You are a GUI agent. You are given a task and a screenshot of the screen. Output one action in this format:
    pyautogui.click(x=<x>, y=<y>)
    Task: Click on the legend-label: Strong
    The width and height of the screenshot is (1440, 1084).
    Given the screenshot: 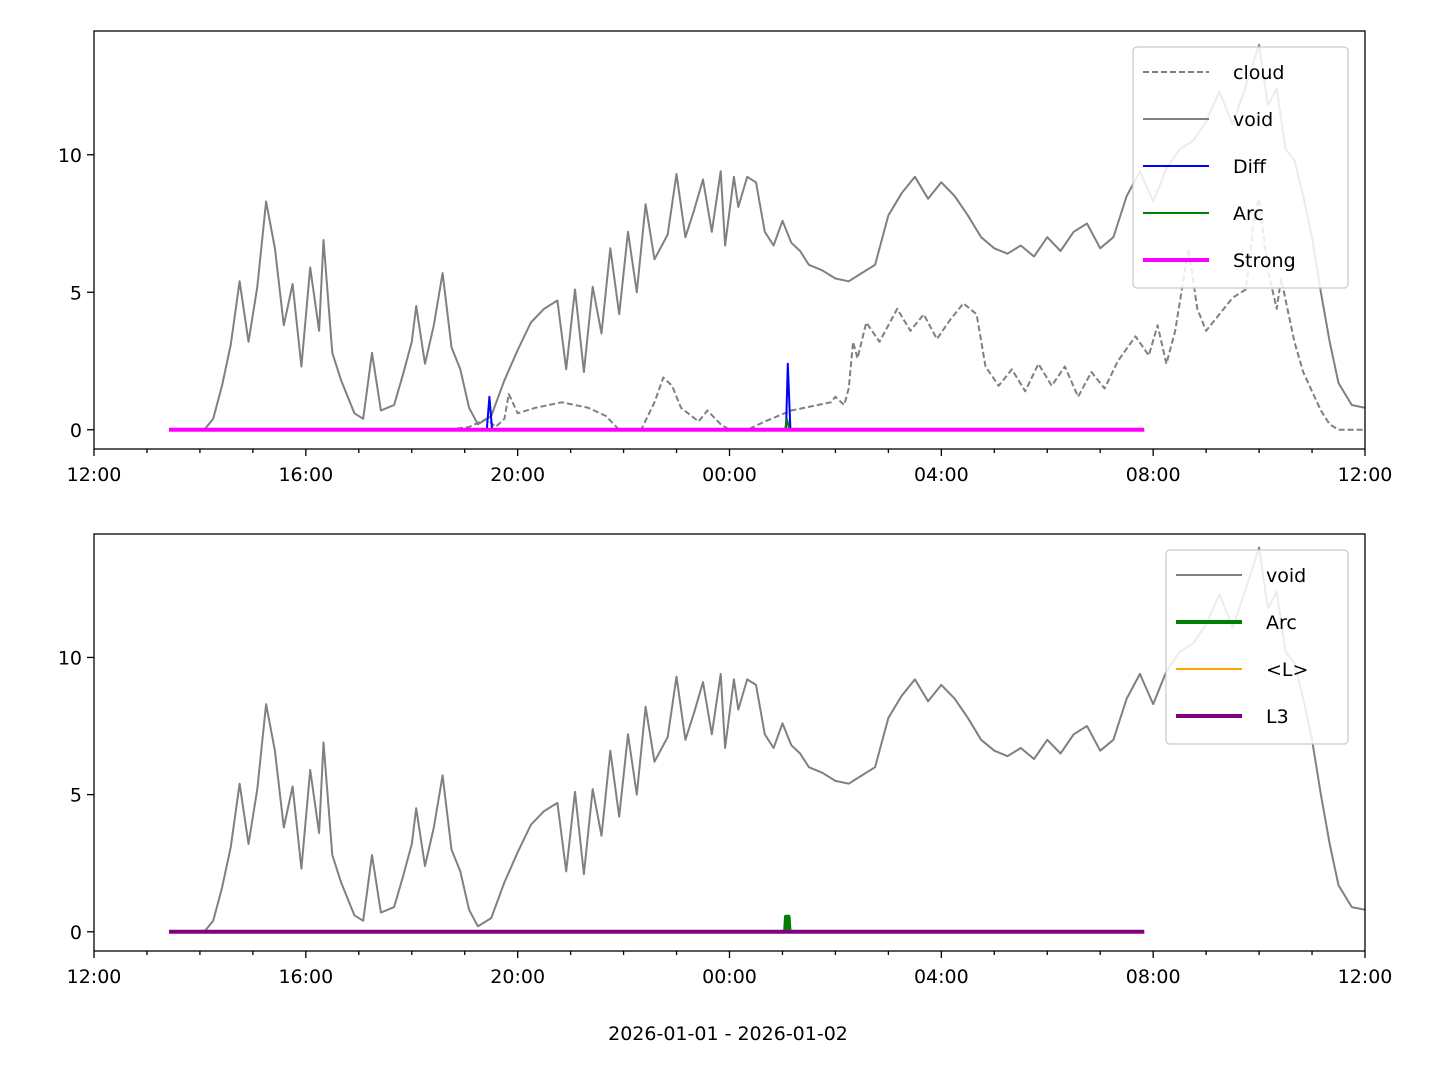 What is the action you would take?
    pyautogui.click(x=1264, y=261)
    